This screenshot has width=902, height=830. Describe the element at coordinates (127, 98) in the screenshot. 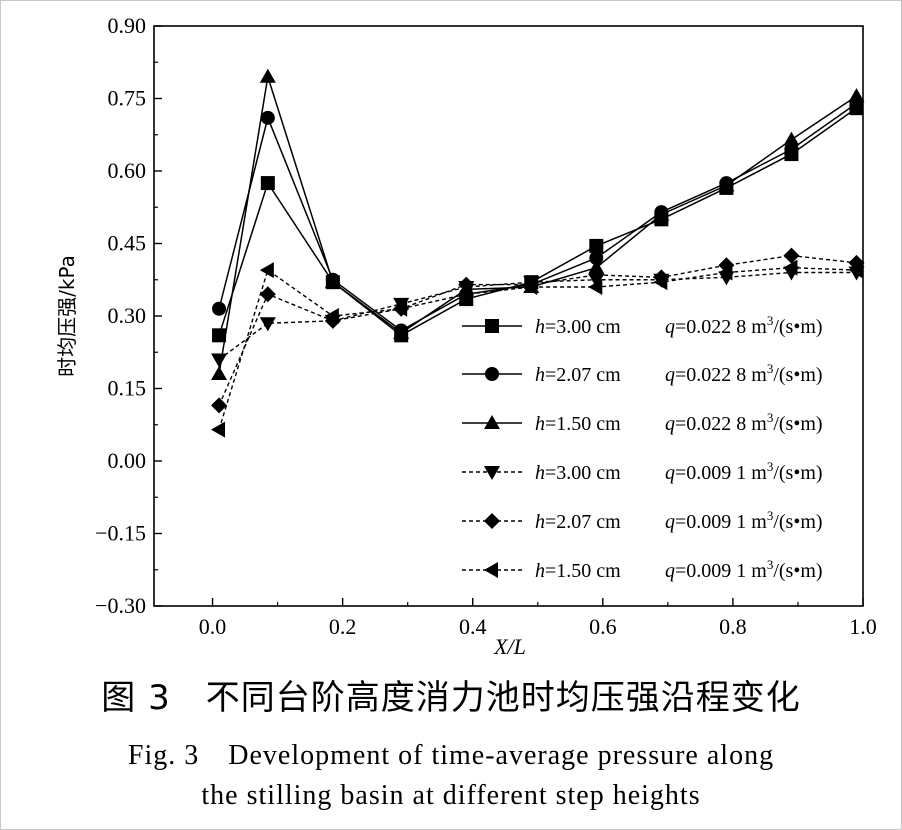

I see `y-tick-label: 0.75` at that location.